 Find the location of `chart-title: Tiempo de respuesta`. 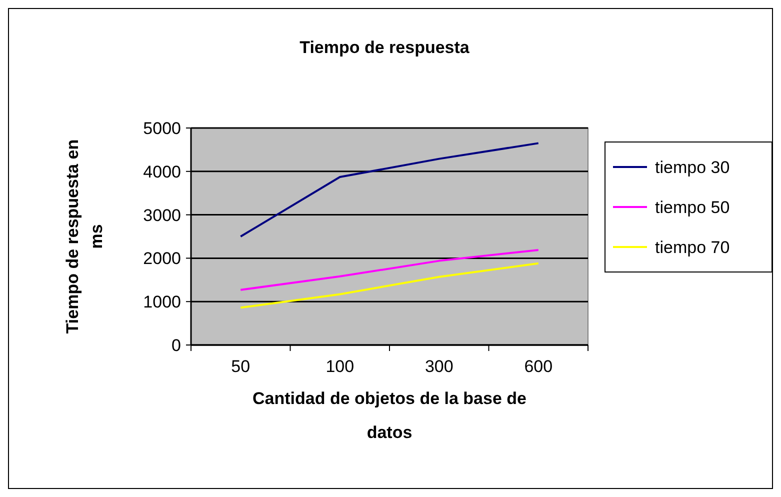

chart-title: Tiempo de respuesta is located at coordinates (385, 47).